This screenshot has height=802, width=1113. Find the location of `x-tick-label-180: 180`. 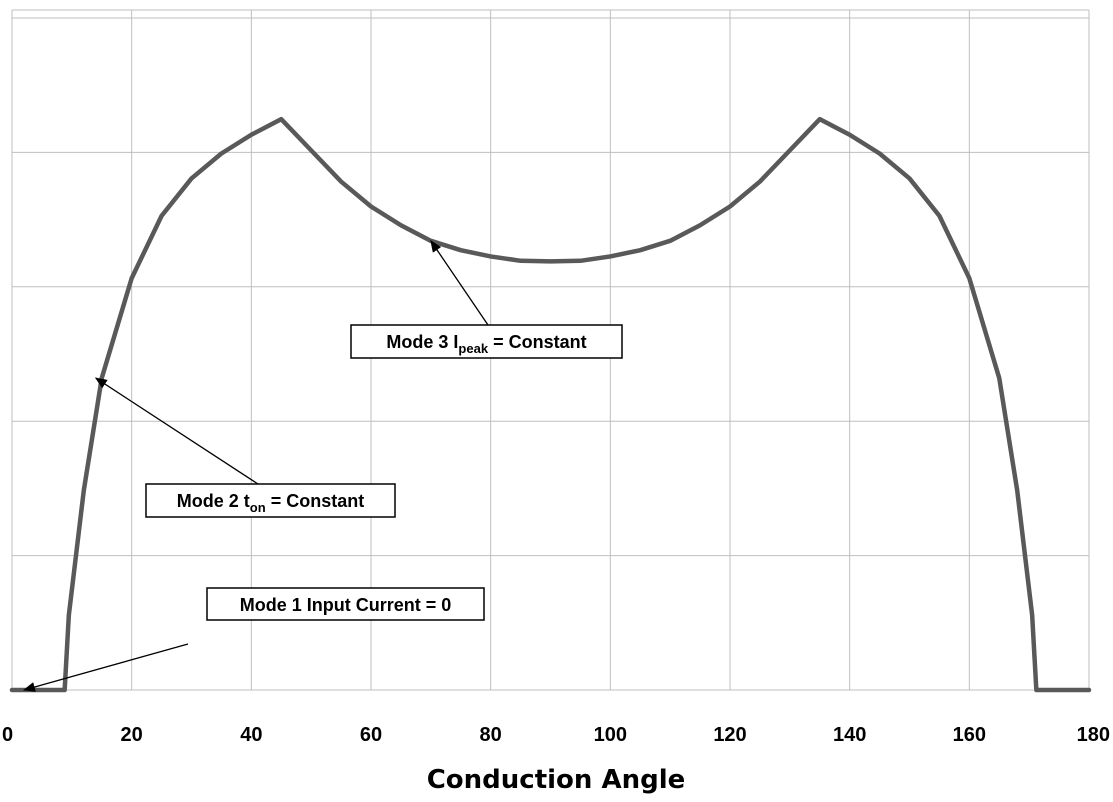

x-tick-label-180: 180 is located at coordinates (1093, 735).